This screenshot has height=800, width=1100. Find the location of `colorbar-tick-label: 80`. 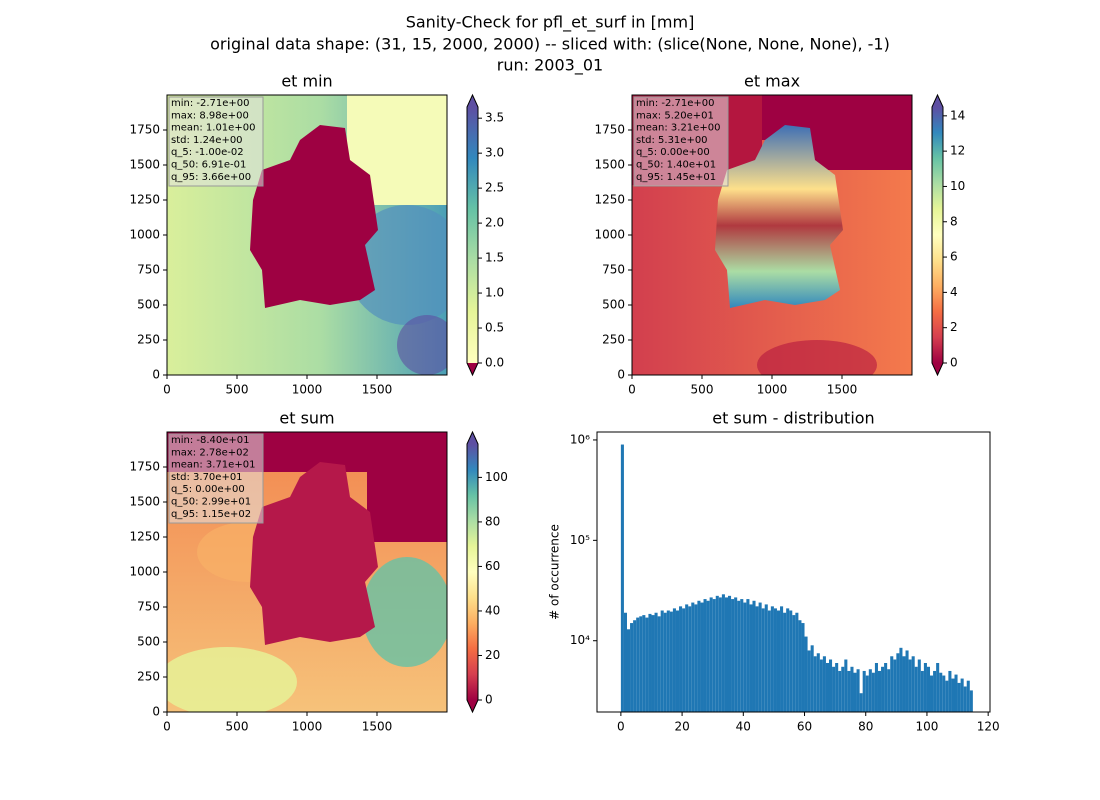

colorbar-tick-label: 80 is located at coordinates (492, 521).